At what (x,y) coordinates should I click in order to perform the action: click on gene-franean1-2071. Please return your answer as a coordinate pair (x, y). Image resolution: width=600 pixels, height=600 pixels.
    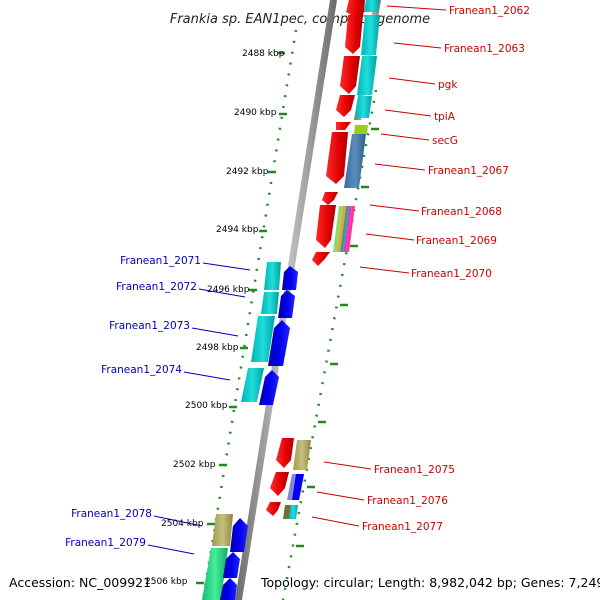
    Looking at the image, I should click on (281, 276).